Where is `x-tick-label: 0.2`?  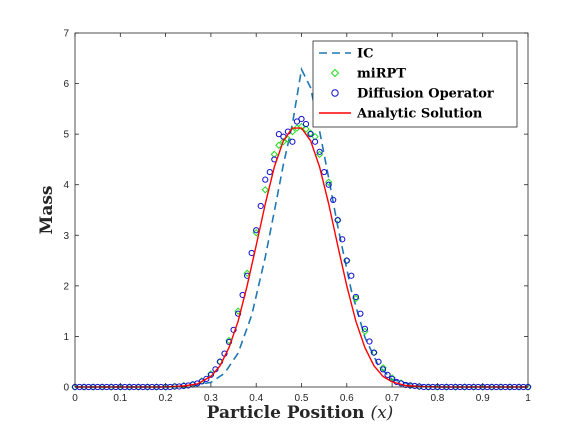 x-tick-label: 0.2 is located at coordinates (166, 398).